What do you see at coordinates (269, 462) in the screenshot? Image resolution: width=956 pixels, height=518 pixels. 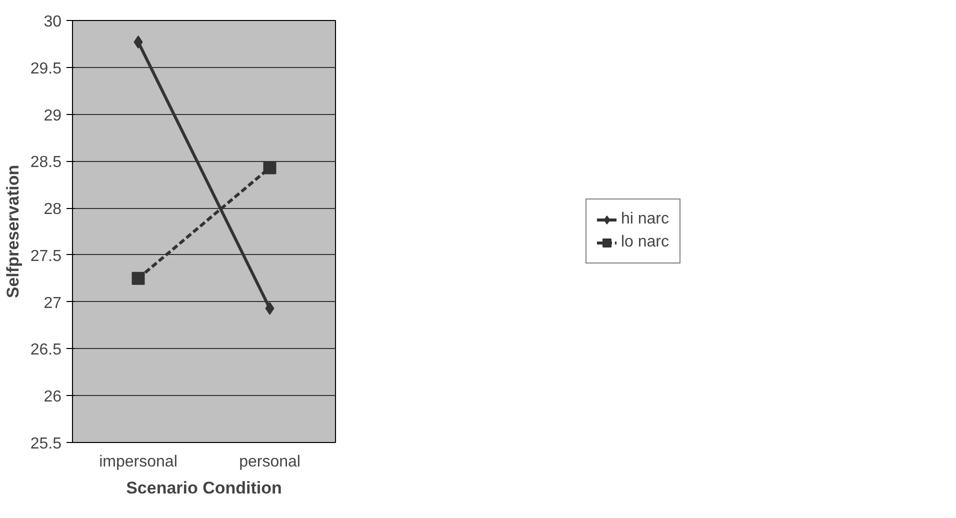 I see `x-tick-label: personal` at bounding box center [269, 462].